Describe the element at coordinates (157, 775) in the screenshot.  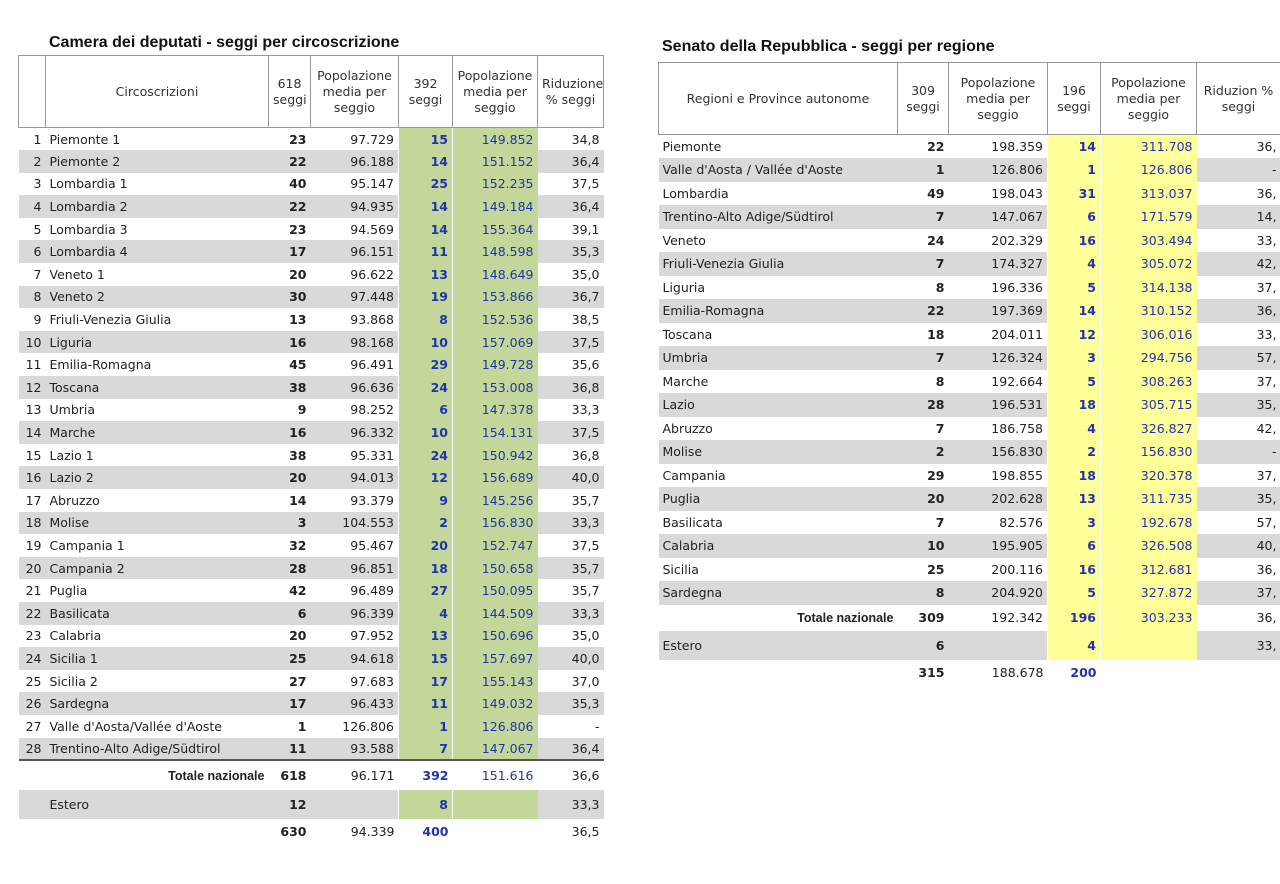
I see `total-cell: Totale nazionale` at that location.